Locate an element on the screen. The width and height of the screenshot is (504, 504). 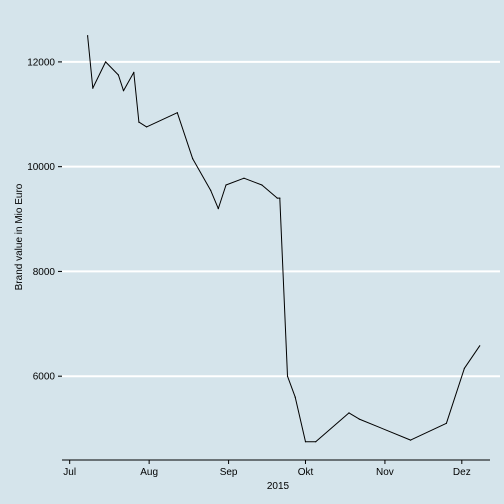
x-tick-label-sep: Sep is located at coordinates (229, 472).